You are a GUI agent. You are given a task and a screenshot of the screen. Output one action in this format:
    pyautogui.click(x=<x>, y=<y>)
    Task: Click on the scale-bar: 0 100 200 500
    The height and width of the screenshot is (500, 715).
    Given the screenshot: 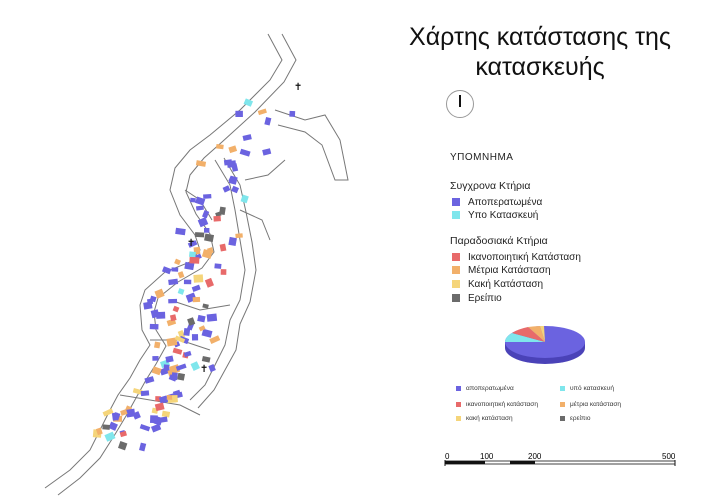 What is the action you would take?
    pyautogui.click(x=560, y=459)
    